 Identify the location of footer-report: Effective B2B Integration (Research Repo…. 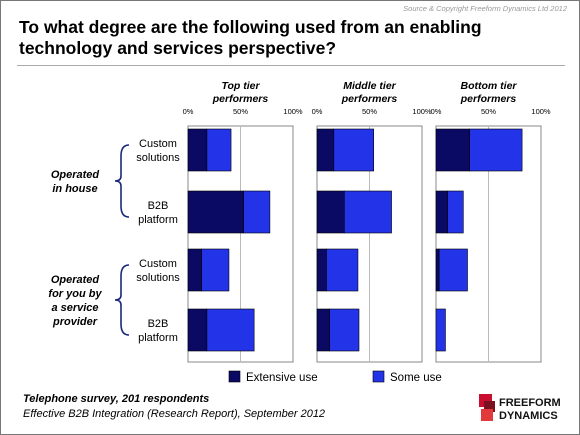
(174, 414).